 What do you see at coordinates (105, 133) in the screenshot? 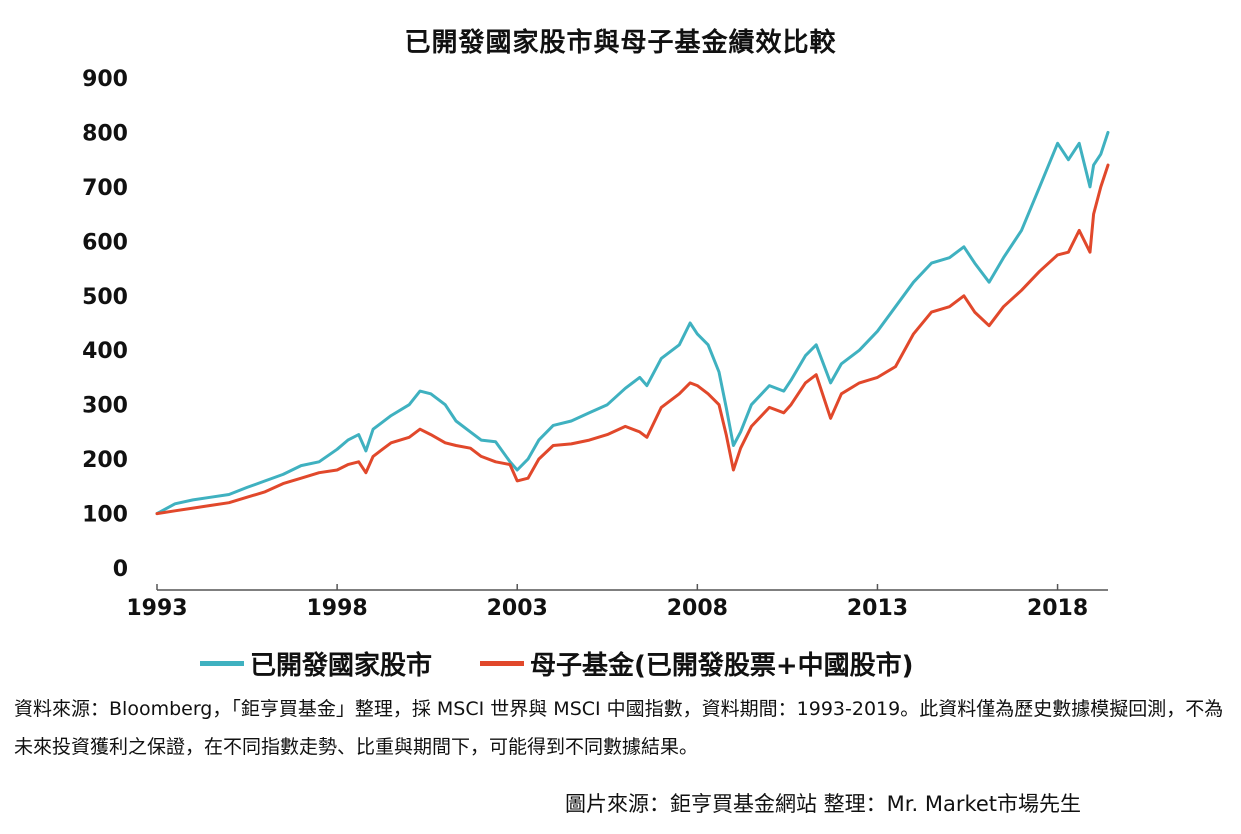
I see `y-tick-label: 800` at bounding box center [105, 133].